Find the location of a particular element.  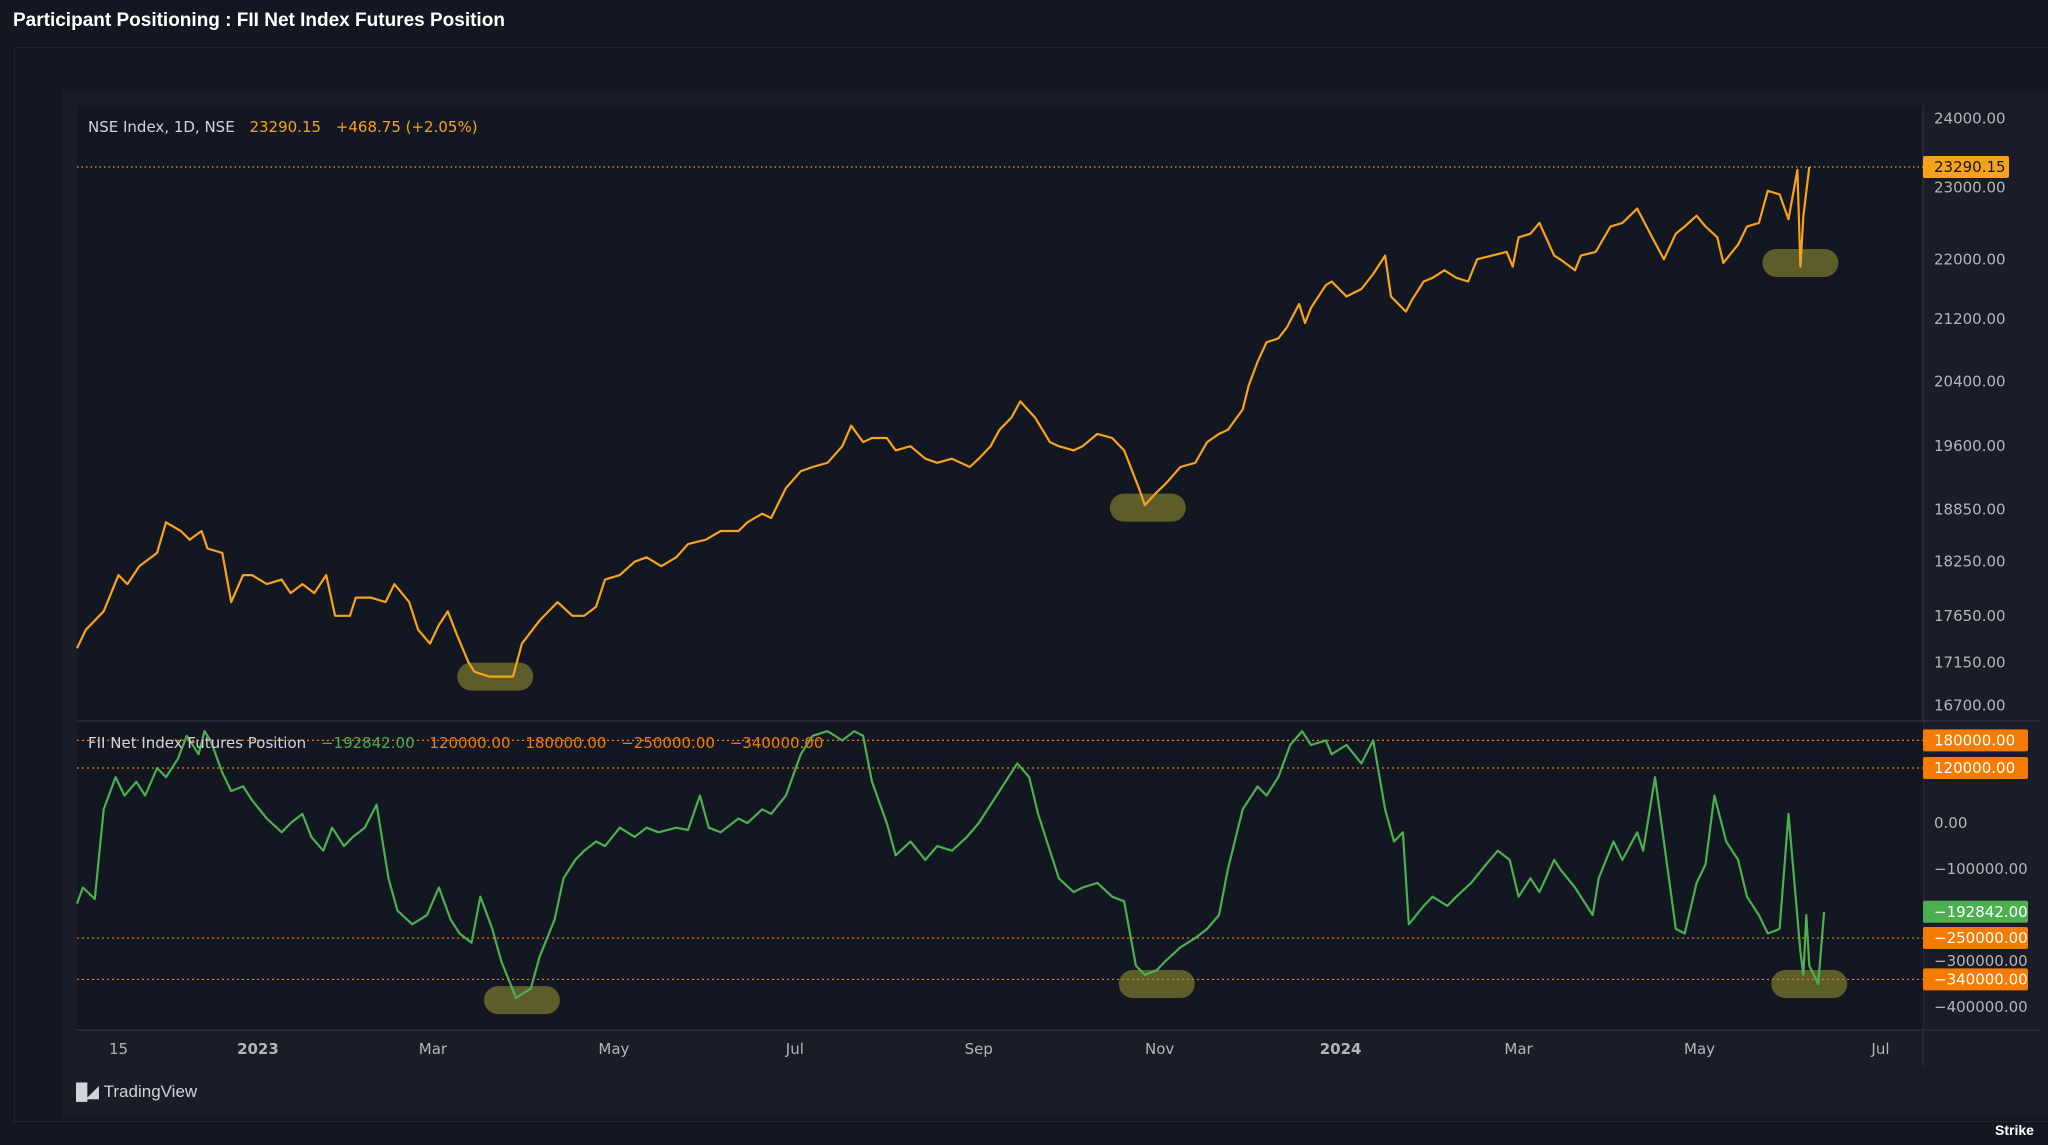

fii-level-label-3: −340000.00 is located at coordinates (1981, 979).